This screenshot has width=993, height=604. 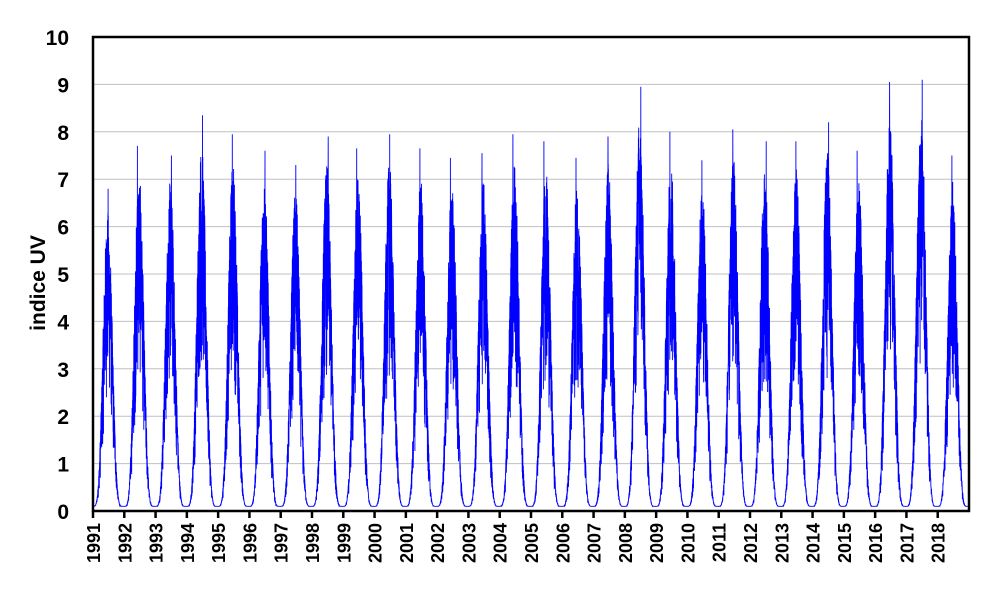 What do you see at coordinates (876, 543) in the screenshot?
I see `x-tick-label: 2016` at bounding box center [876, 543].